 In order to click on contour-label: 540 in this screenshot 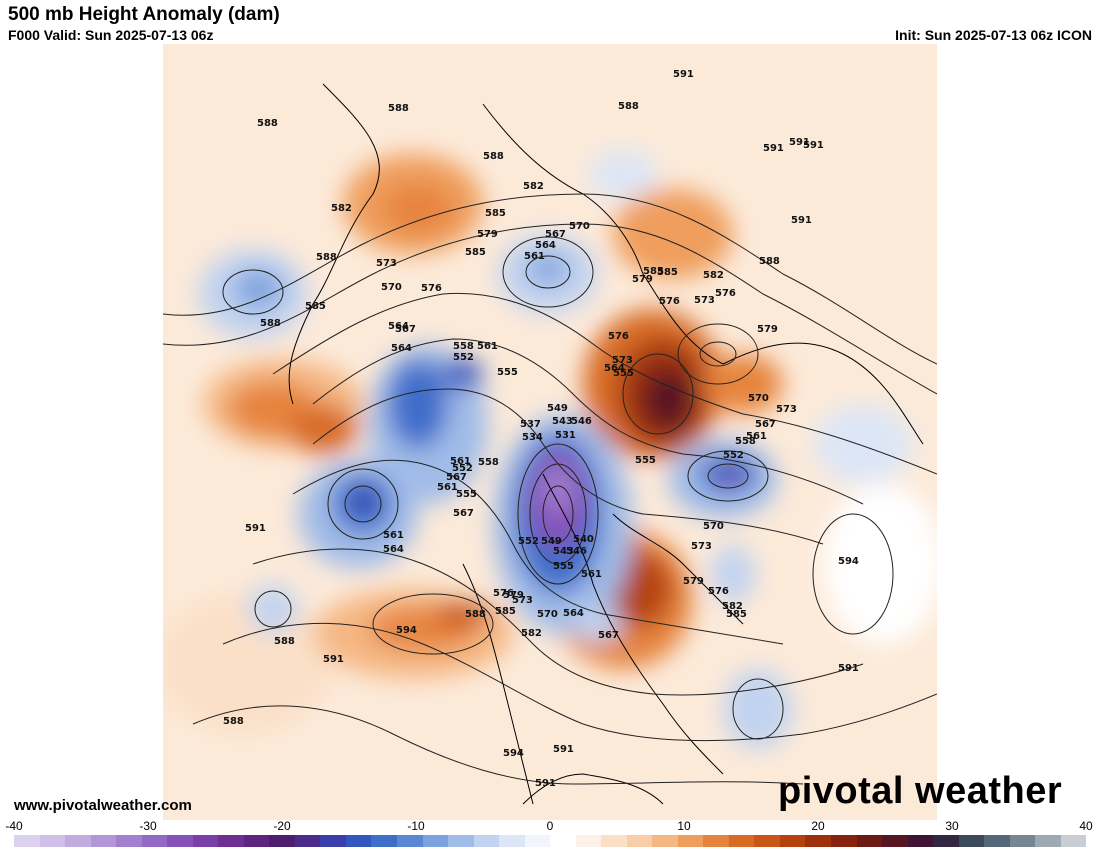, I will do `click(583, 539)`.